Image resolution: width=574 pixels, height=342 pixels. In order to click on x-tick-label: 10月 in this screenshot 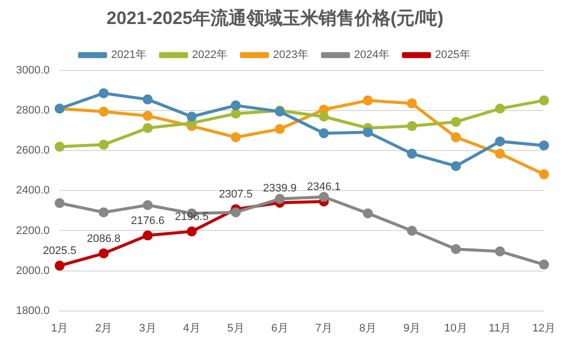, I will do `click(456, 328)`.